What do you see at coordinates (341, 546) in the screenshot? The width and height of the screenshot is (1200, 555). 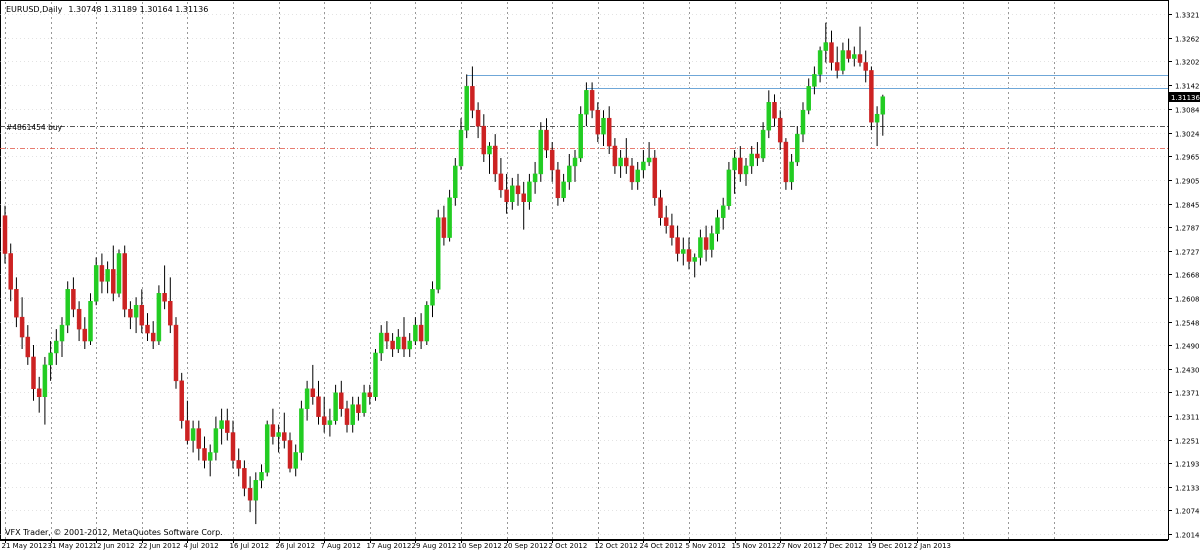 I see `date-tick-label: 7 Aug 2012` at bounding box center [341, 546].